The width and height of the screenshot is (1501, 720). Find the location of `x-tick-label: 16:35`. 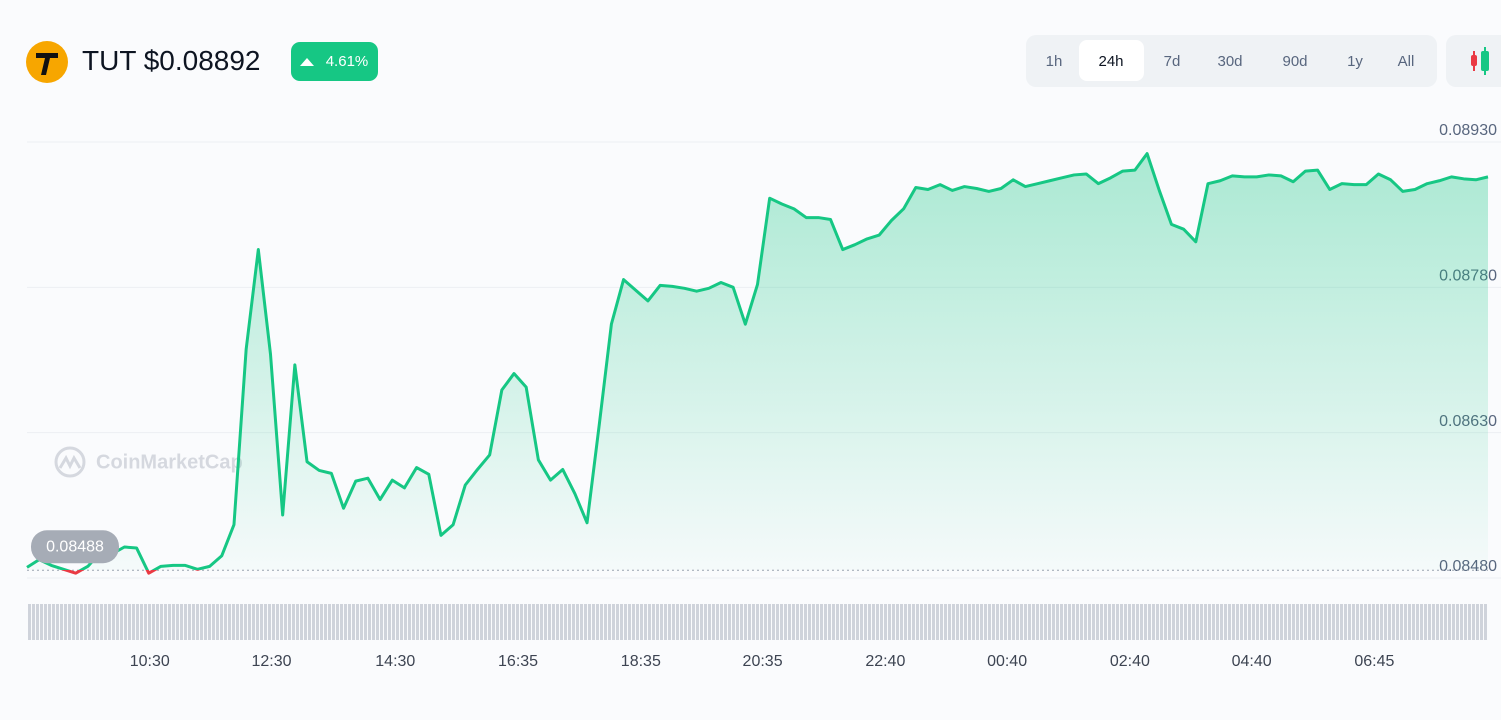

x-tick-label: 16:35 is located at coordinates (518, 661).